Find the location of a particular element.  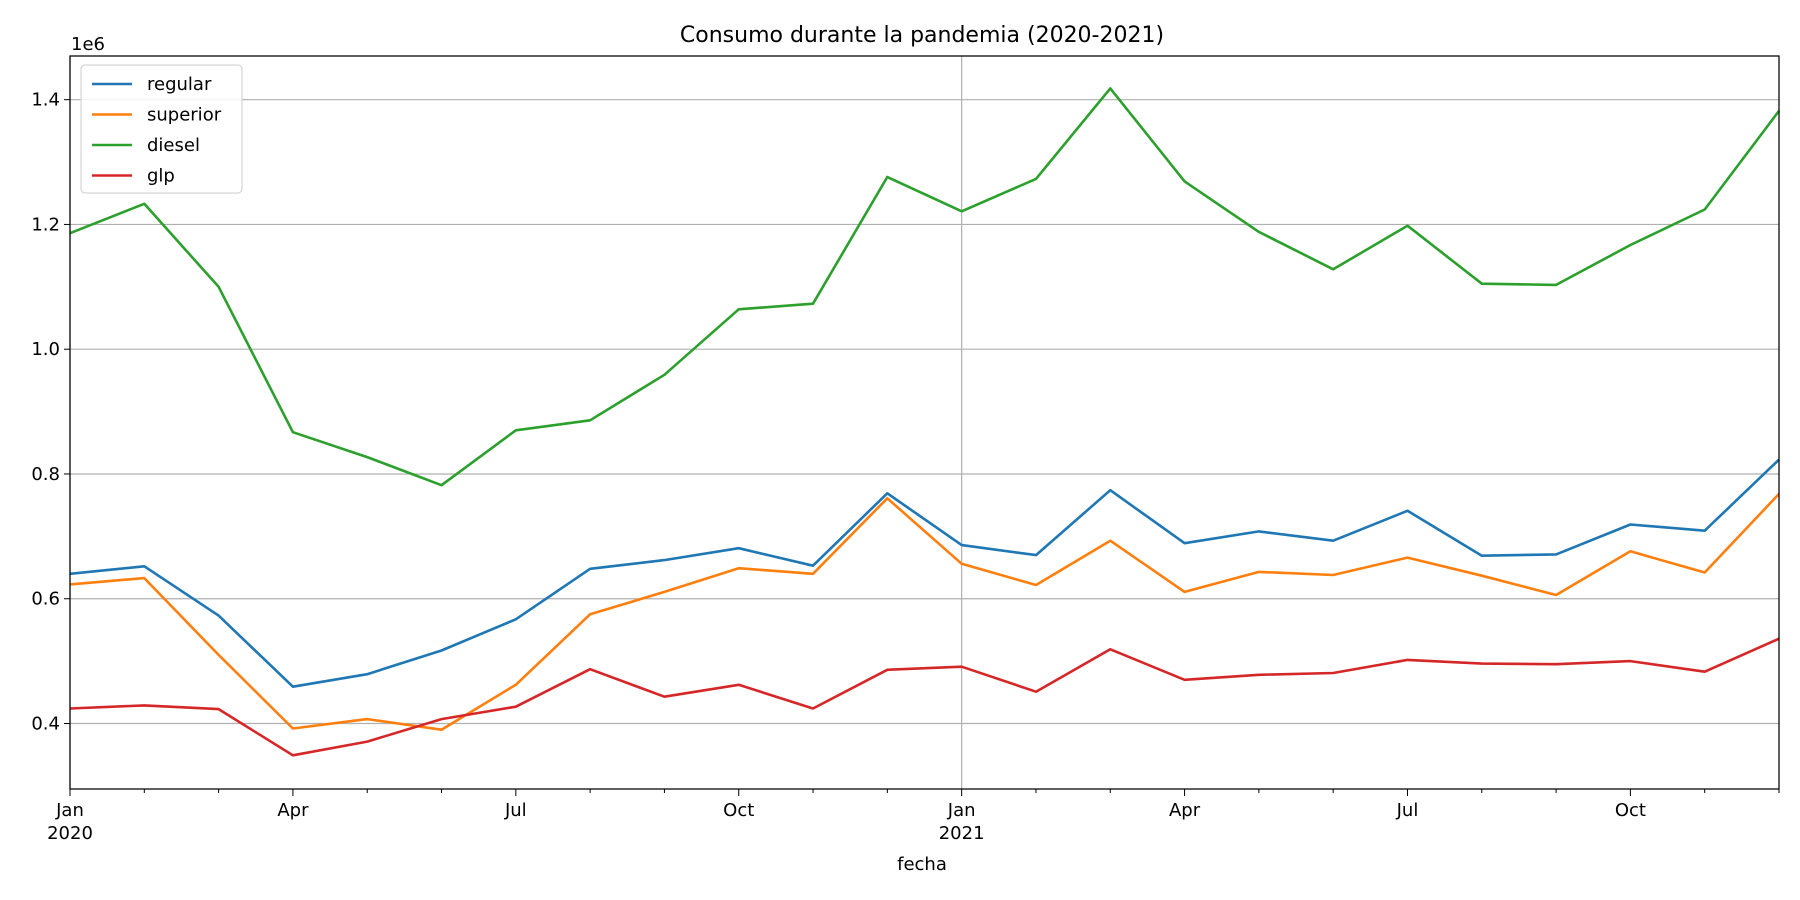

y-axis-ticks: 0.4 0.6 0.8 1.0 1.2 1.4 is located at coordinates (50, 412).